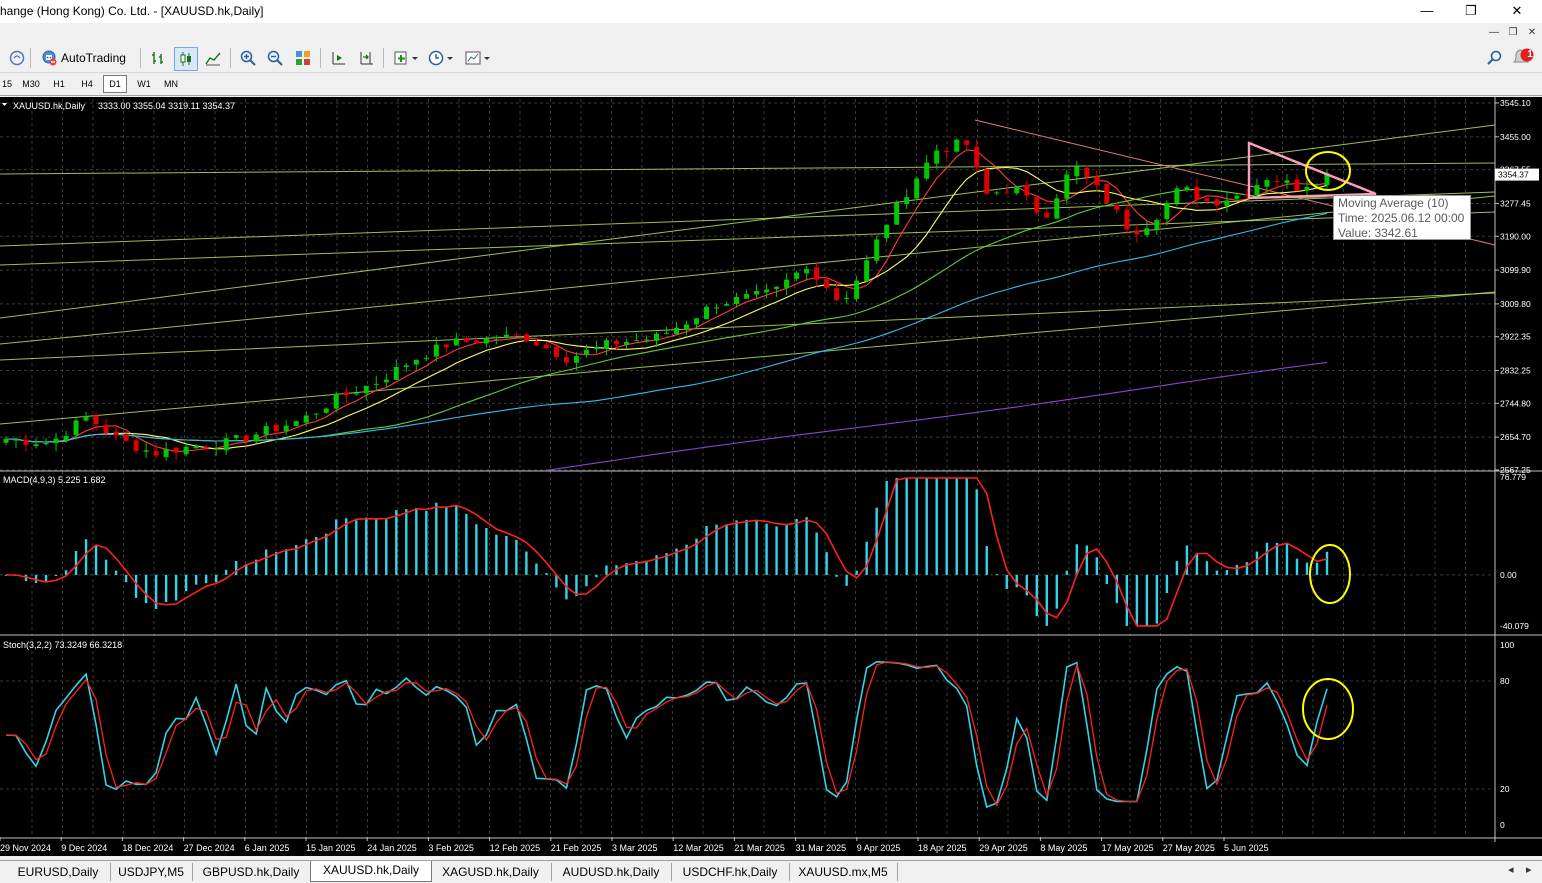 The height and width of the screenshot is (883, 1542). Describe the element at coordinates (115, 84) in the screenshot. I see `timeframe-d1: D1` at that location.